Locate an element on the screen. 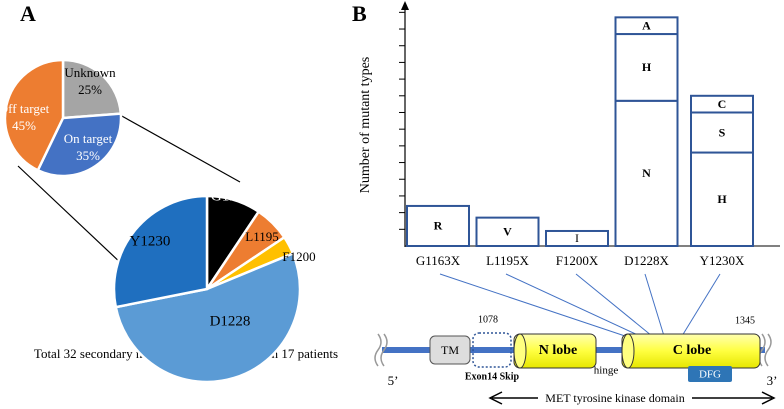  x-tick-label: G1163X is located at coordinates (438, 260).